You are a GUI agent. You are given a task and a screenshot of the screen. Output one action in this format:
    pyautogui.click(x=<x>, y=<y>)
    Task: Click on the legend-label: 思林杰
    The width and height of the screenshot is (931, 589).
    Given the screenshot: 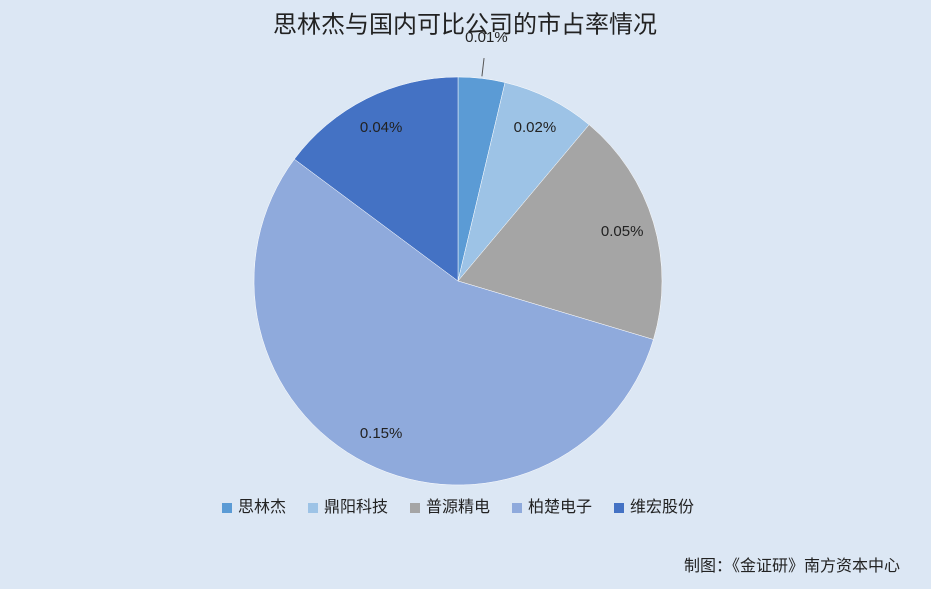 What is the action you would take?
    pyautogui.click(x=262, y=507)
    